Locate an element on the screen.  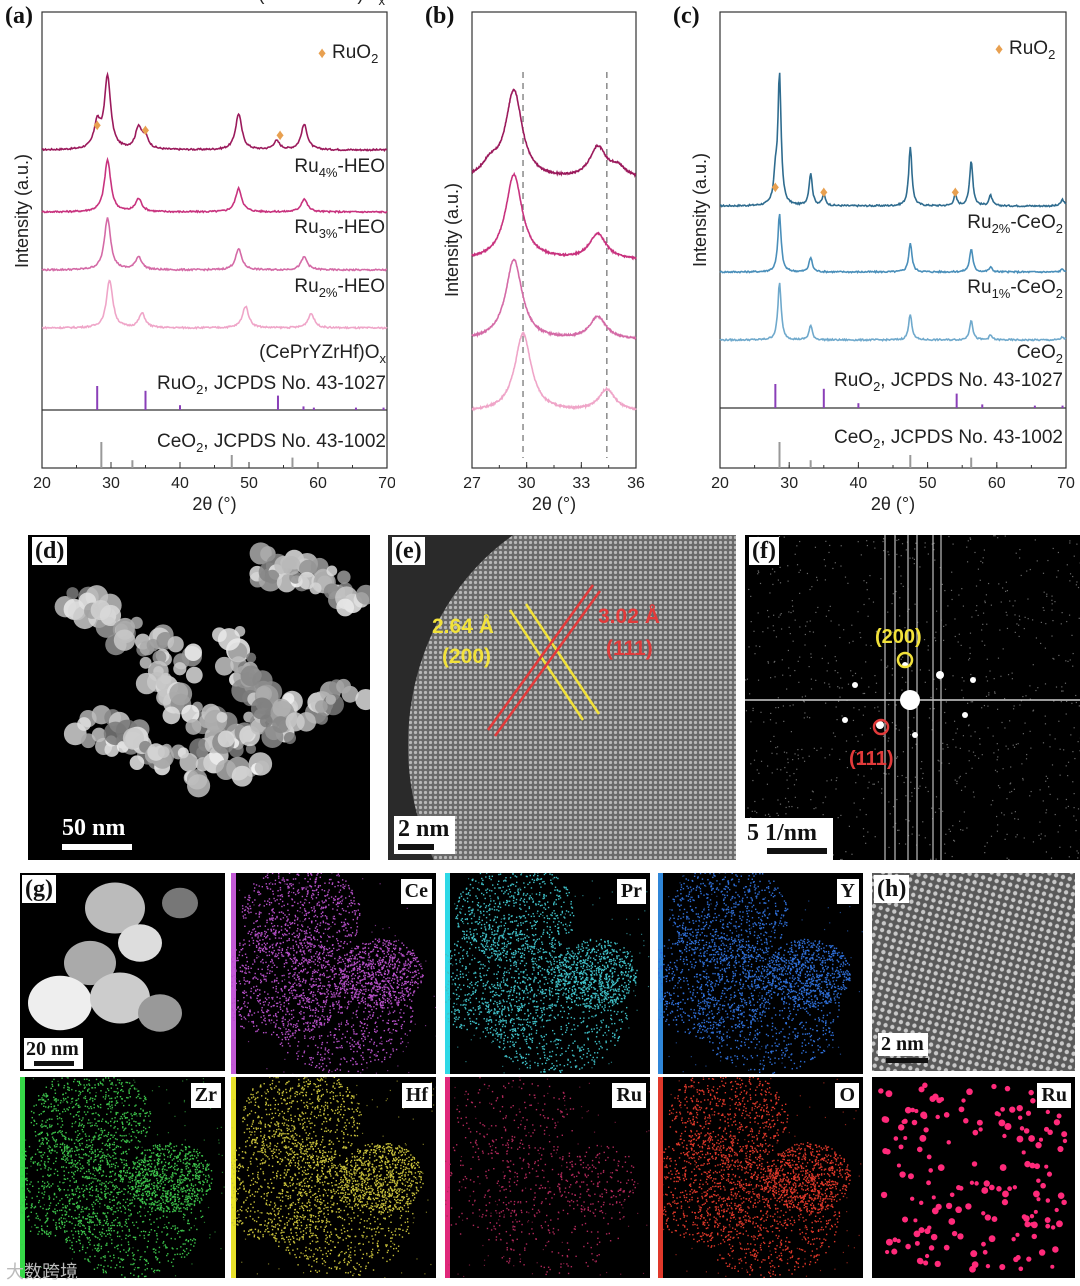
color-bar is located at coordinates (233, 973).